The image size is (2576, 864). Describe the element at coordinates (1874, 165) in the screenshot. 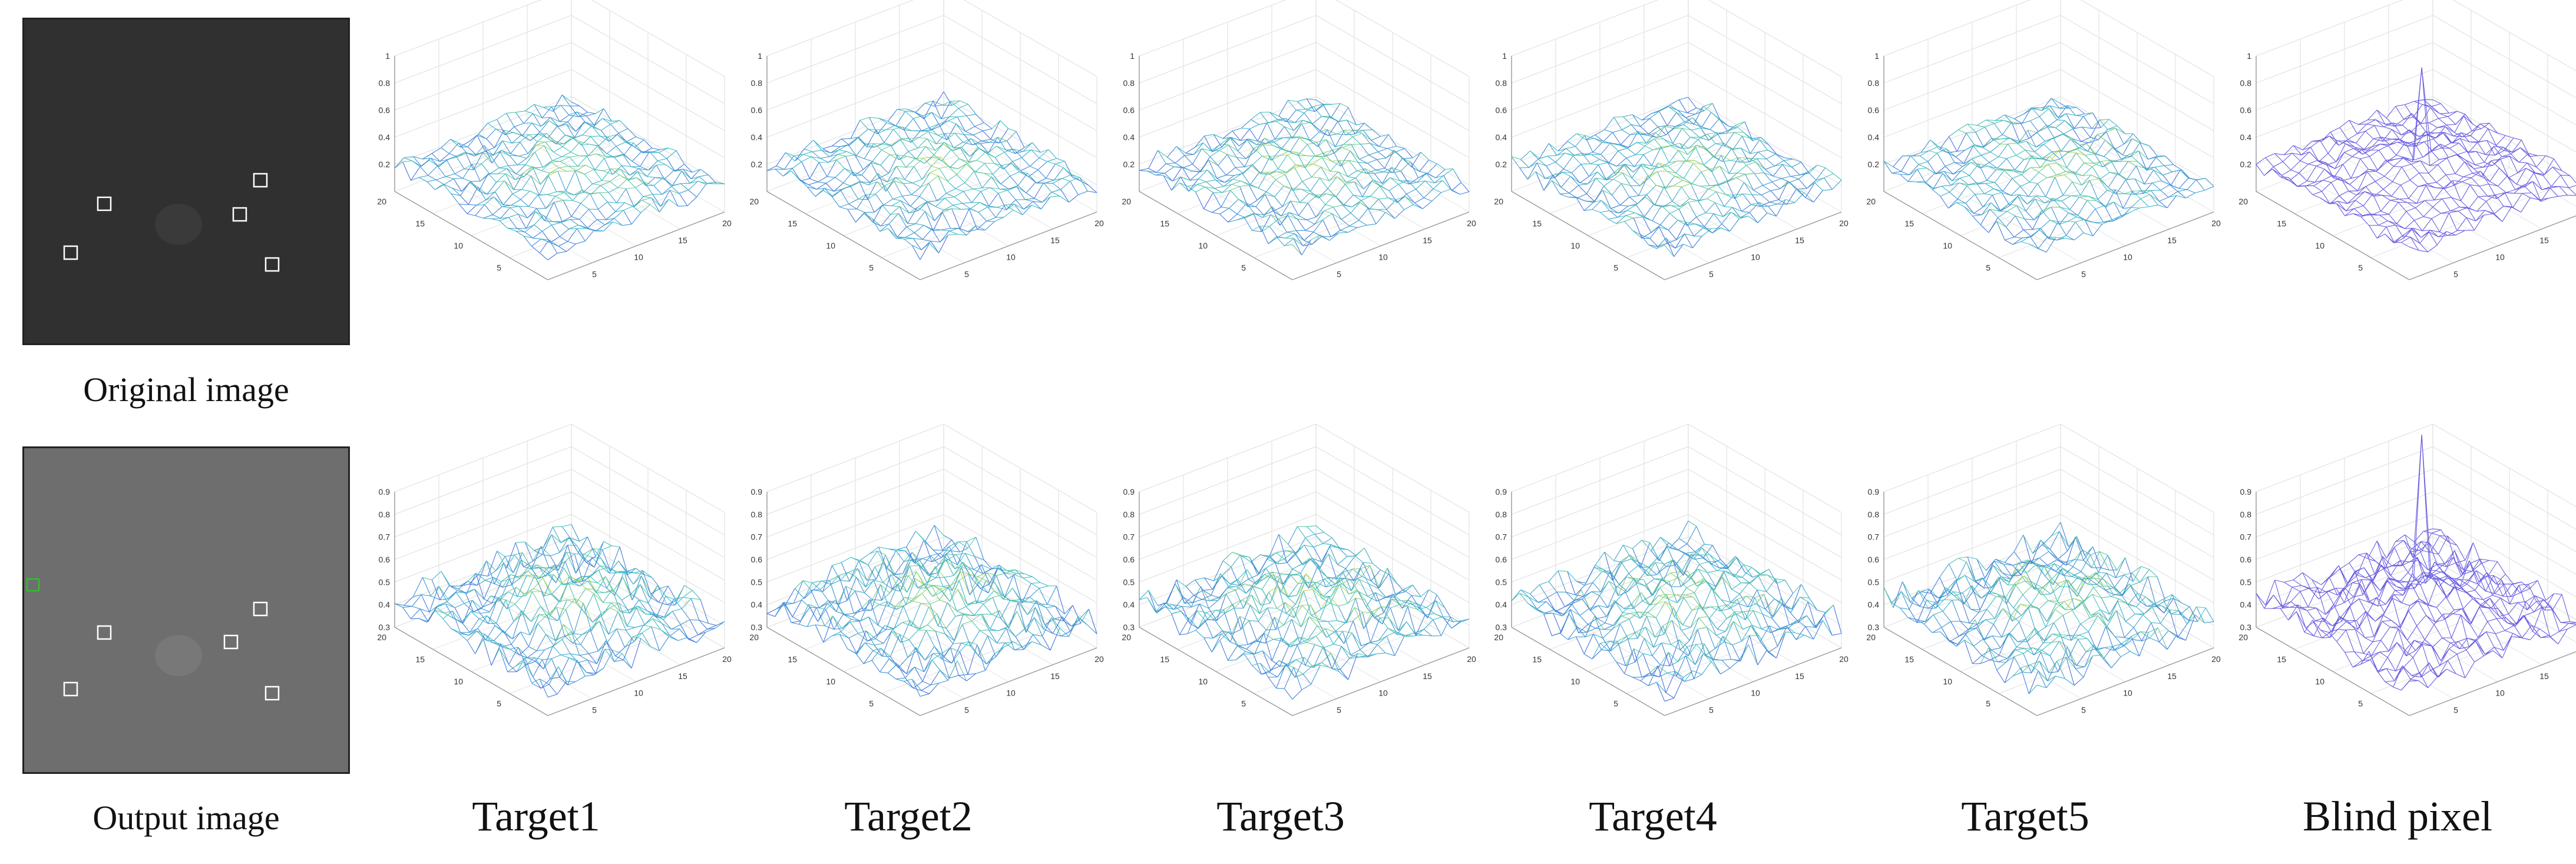

I see `z-tick-label: 0.2` at that location.